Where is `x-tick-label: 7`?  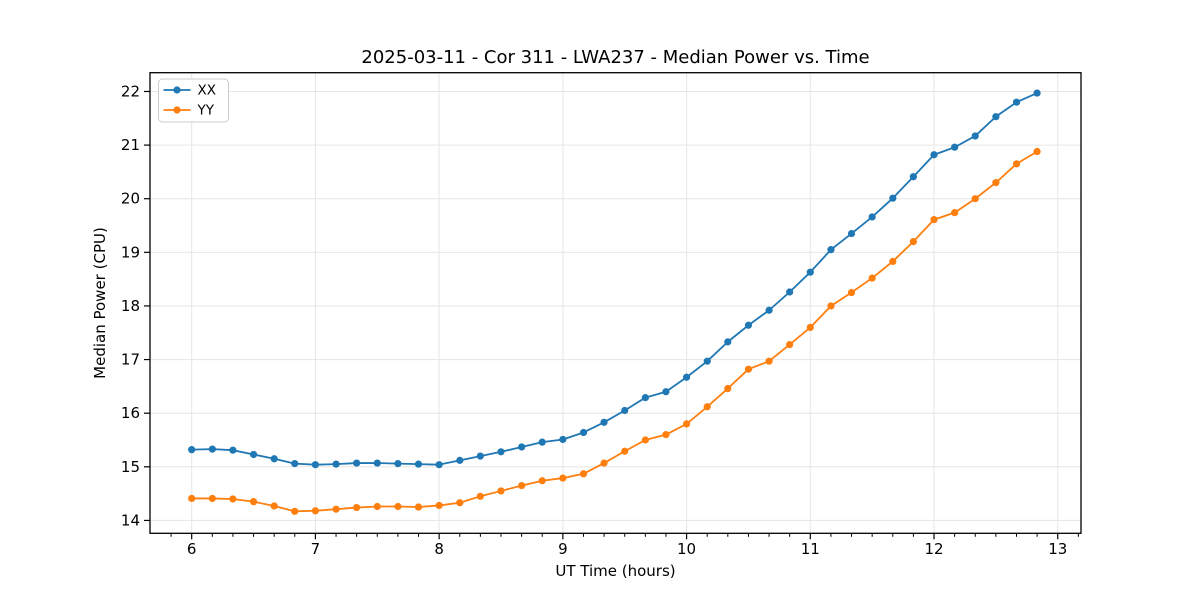 x-tick-label: 7 is located at coordinates (316, 549).